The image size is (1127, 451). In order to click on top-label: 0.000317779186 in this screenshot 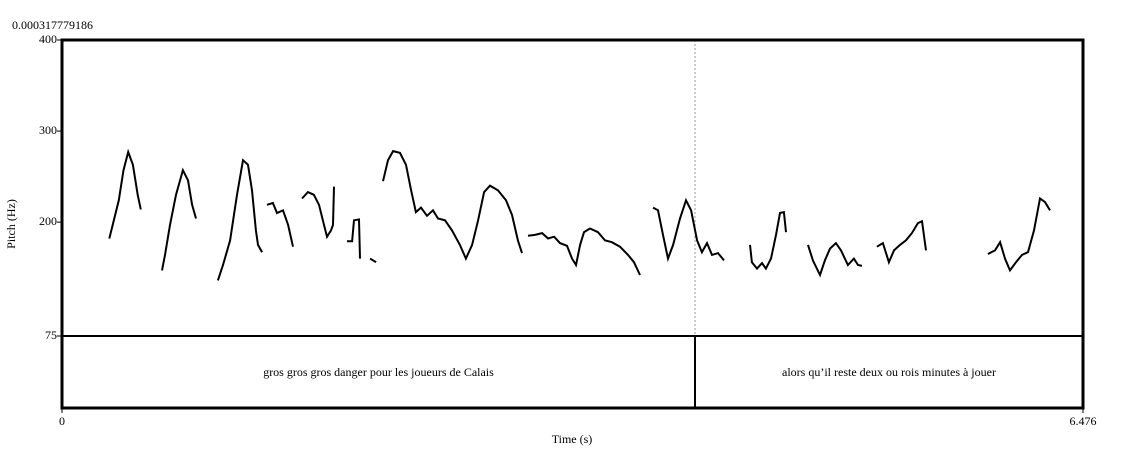, I will do `click(52, 25)`.